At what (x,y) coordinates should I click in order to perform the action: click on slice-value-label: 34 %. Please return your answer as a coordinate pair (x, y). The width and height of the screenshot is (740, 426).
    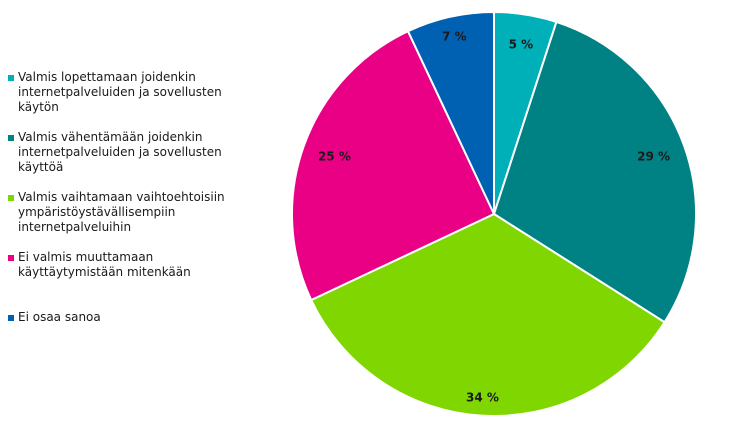
    Looking at the image, I should click on (482, 398).